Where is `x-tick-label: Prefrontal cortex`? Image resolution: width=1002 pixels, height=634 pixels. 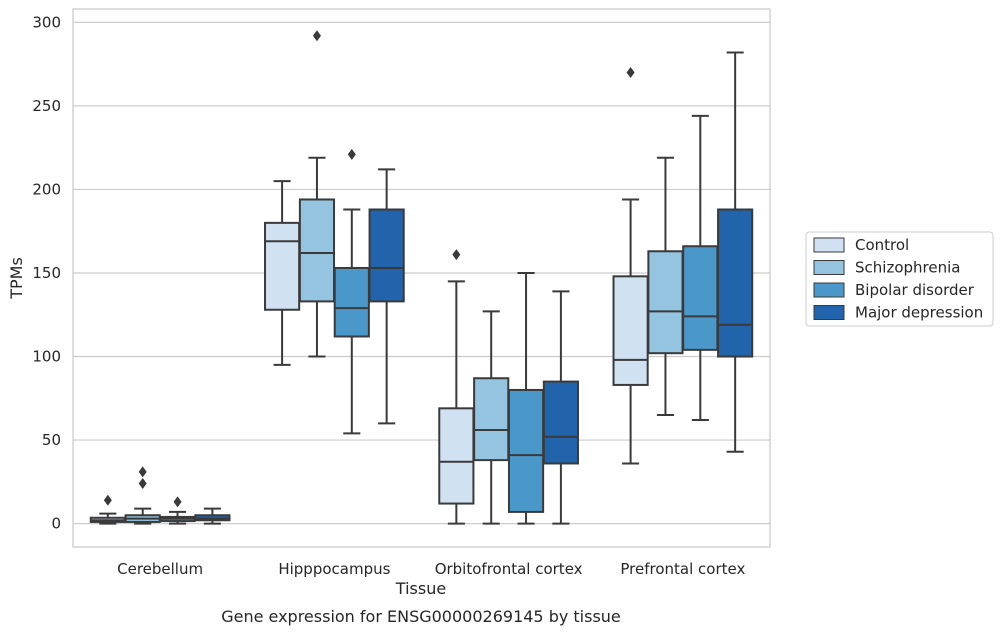
x-tick-label: Prefrontal cortex is located at coordinates (682, 569).